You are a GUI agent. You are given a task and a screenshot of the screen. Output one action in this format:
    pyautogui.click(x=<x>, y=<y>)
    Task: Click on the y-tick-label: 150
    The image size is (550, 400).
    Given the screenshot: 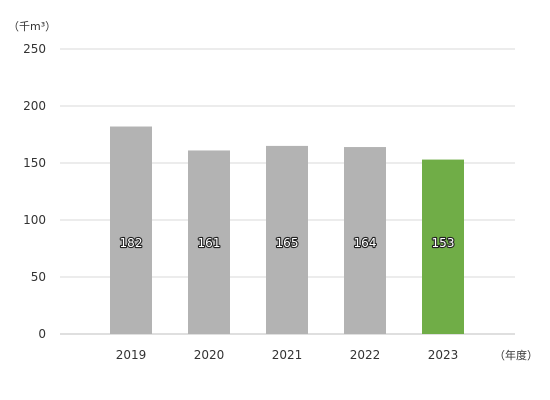 What is the action you would take?
    pyautogui.click(x=34, y=163)
    